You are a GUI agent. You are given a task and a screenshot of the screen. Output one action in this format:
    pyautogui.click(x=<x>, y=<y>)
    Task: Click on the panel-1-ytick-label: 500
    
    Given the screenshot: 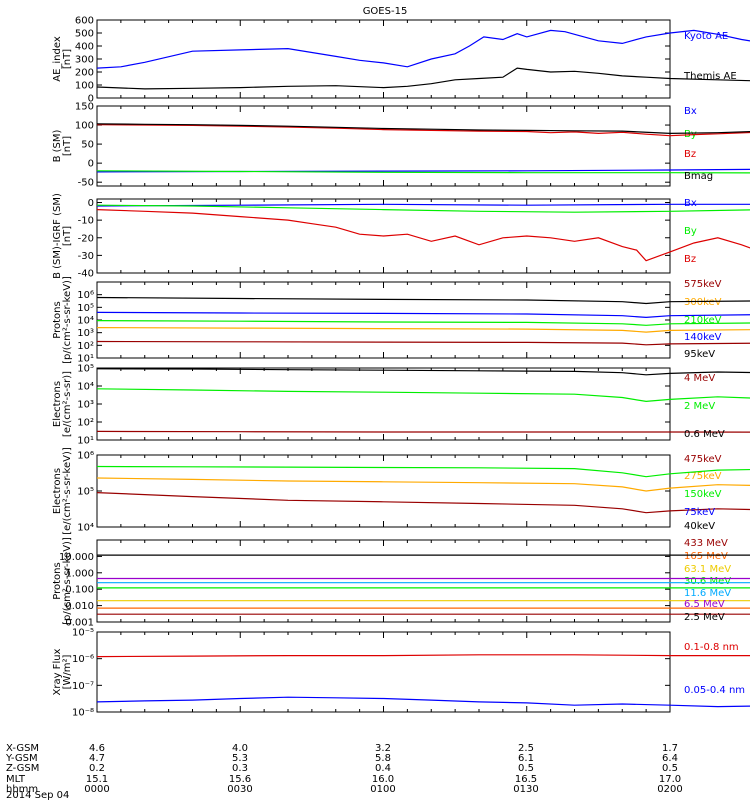 What is the action you would take?
    pyautogui.click(x=84, y=34)
    